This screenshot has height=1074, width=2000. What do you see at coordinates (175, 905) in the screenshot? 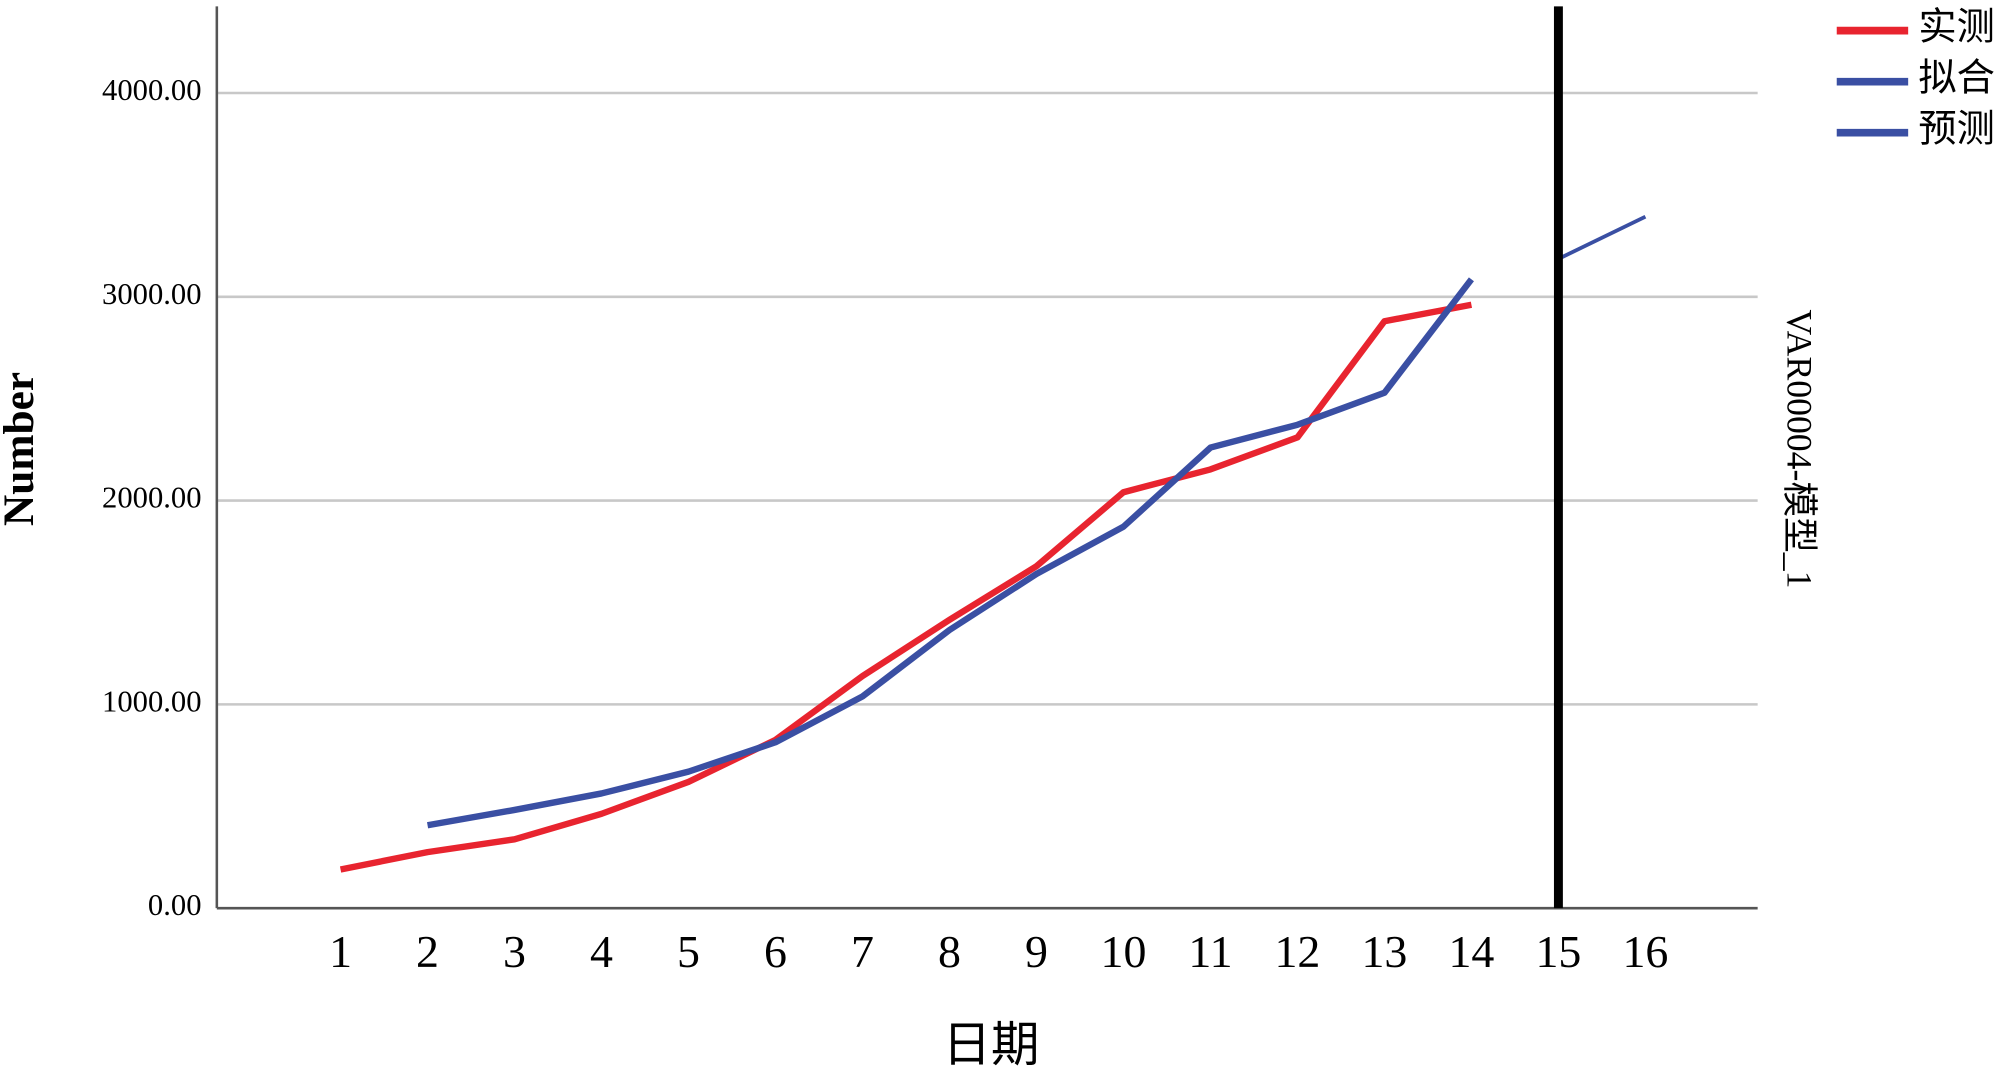
I see `y-tick-label: 0.00` at bounding box center [175, 905].